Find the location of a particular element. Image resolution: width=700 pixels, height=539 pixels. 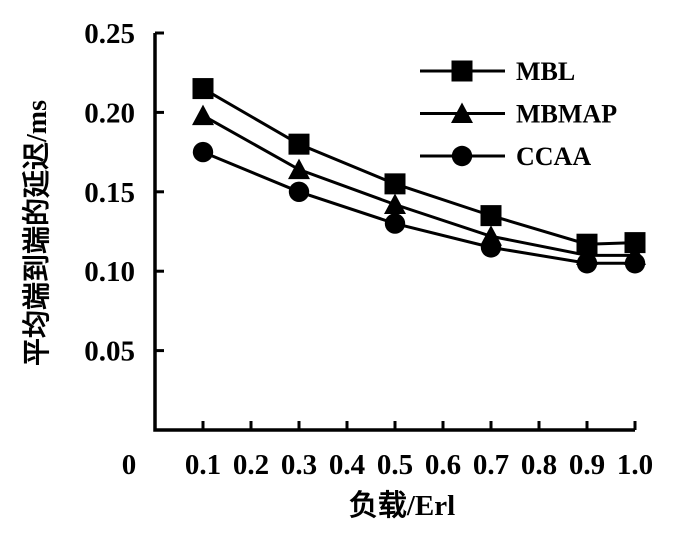

x-tick-label: 0.3 is located at coordinates (299, 465).